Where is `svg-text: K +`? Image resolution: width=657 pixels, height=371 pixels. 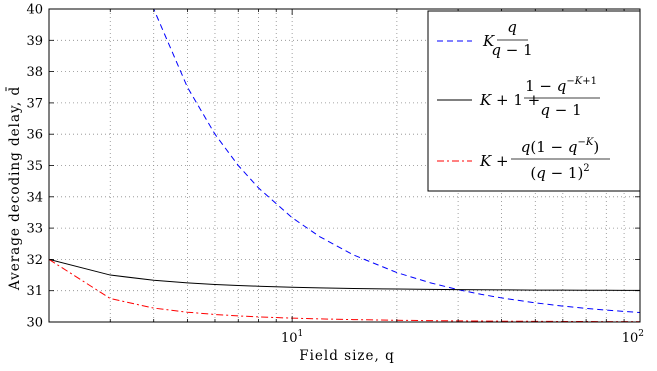
svg-text: K + is located at coordinates (494, 161).